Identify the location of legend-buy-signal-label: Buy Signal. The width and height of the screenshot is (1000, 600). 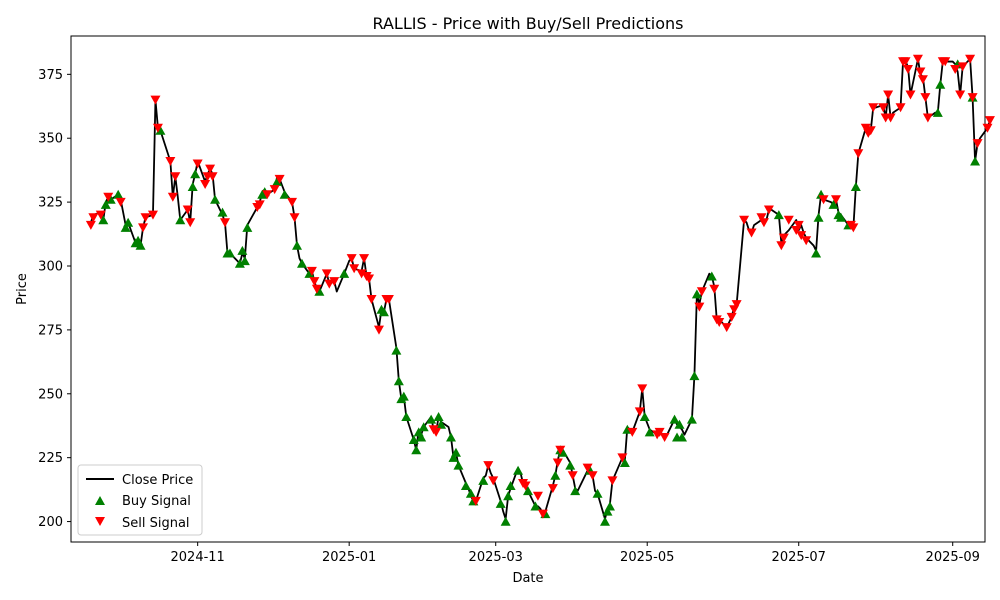
(156, 501).